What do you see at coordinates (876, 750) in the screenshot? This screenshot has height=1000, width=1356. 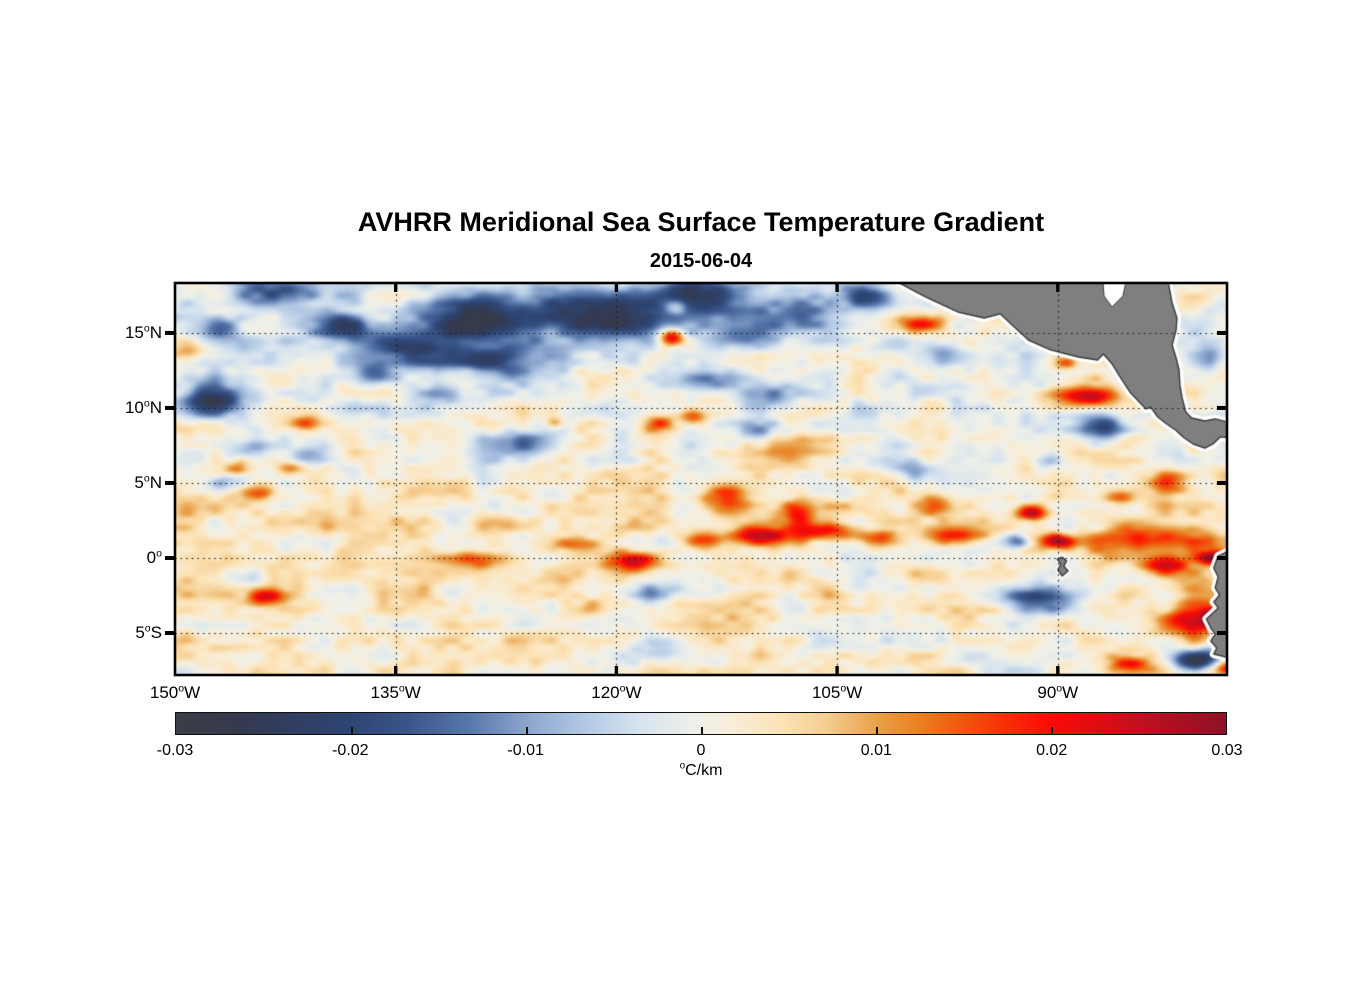 I see `colorbar-tick-label: 0.01` at bounding box center [876, 750].